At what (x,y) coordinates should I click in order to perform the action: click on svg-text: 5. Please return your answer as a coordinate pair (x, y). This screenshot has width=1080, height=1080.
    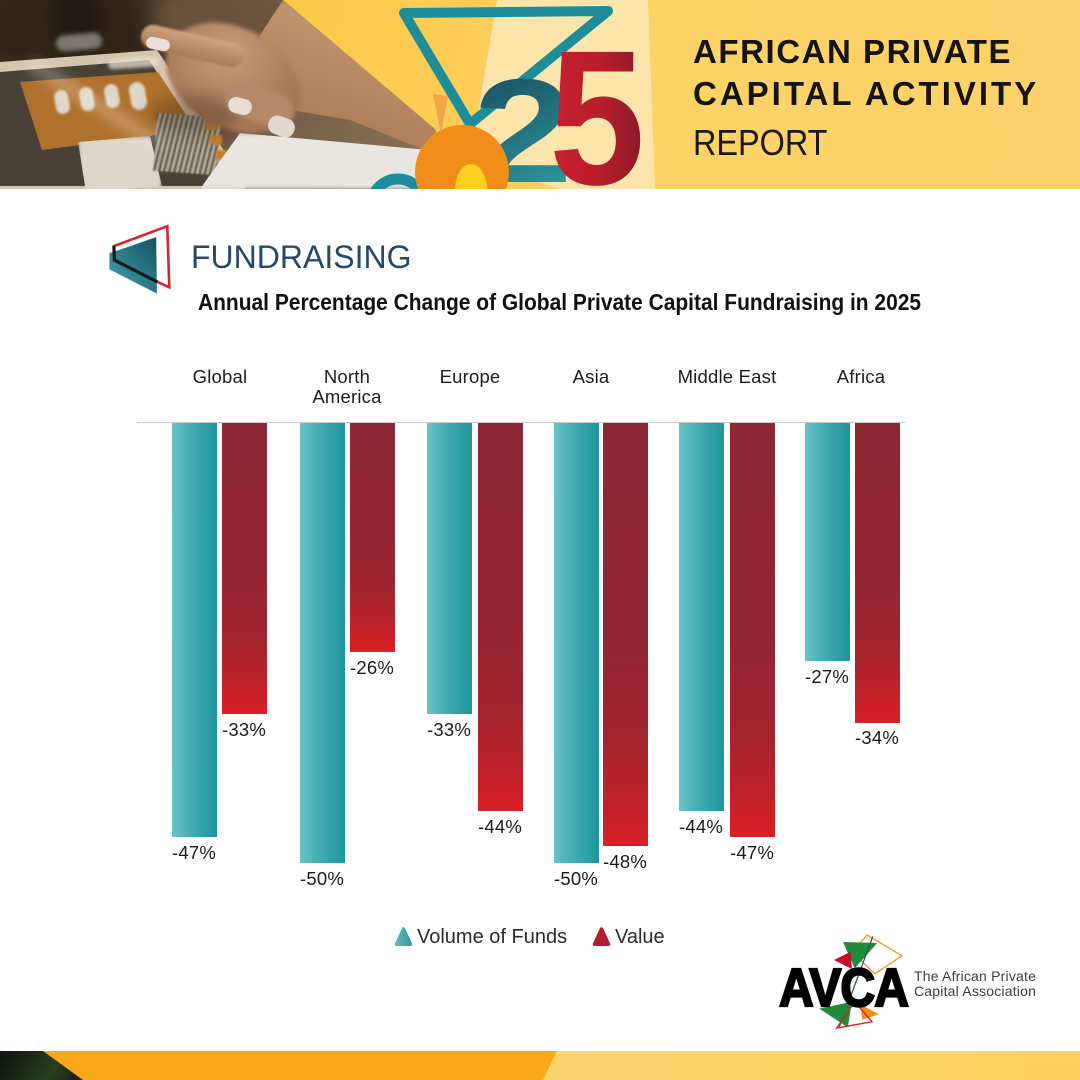
    Looking at the image, I should click on (597, 99).